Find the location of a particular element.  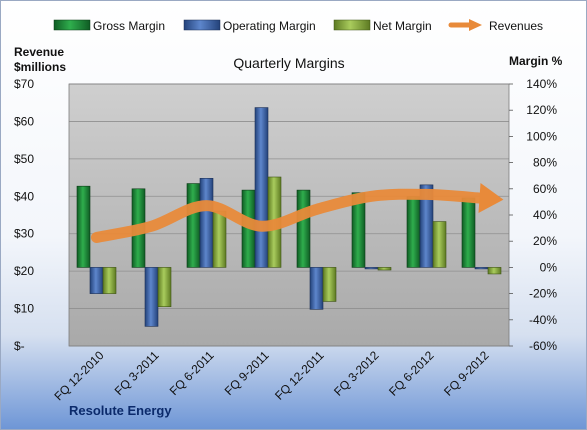

left-tick-label: $30 is located at coordinates (24, 234).